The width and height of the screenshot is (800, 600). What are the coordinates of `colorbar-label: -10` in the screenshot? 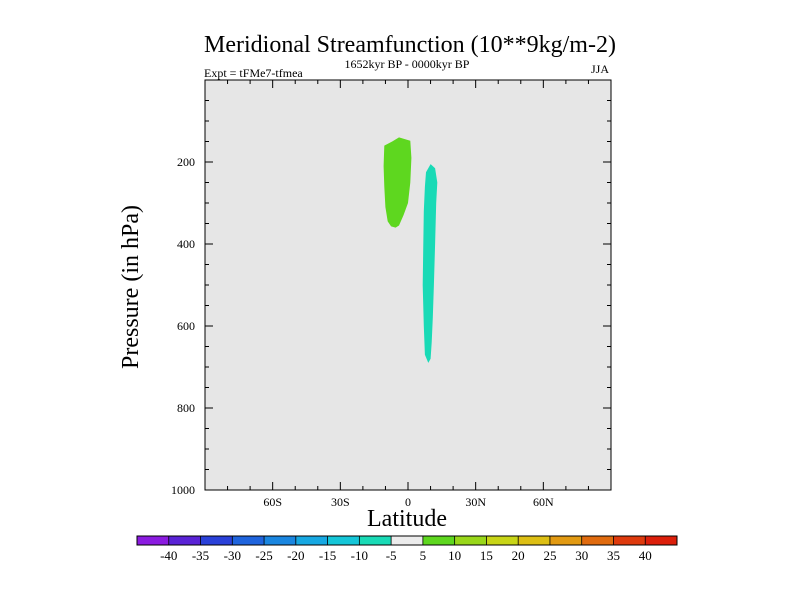 It's located at (359, 555).